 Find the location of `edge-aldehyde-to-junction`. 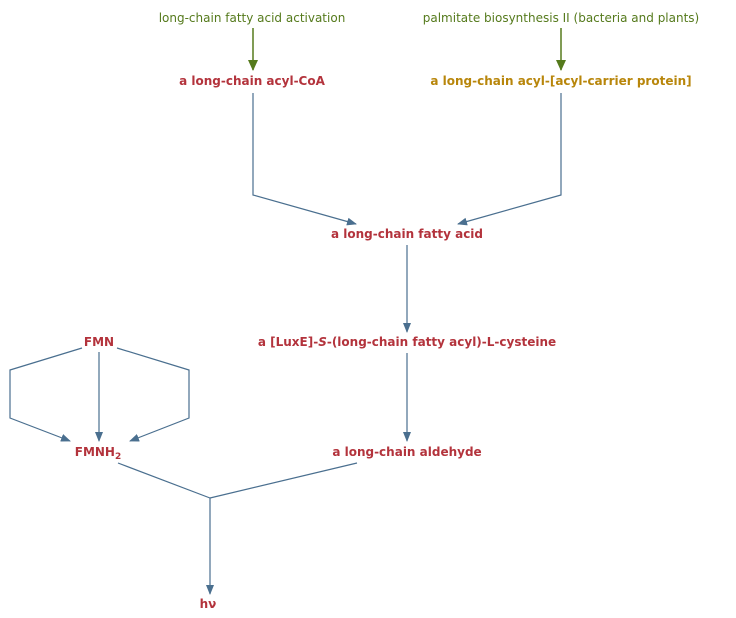

edge-aldehyde-to-junction is located at coordinates (283, 480).